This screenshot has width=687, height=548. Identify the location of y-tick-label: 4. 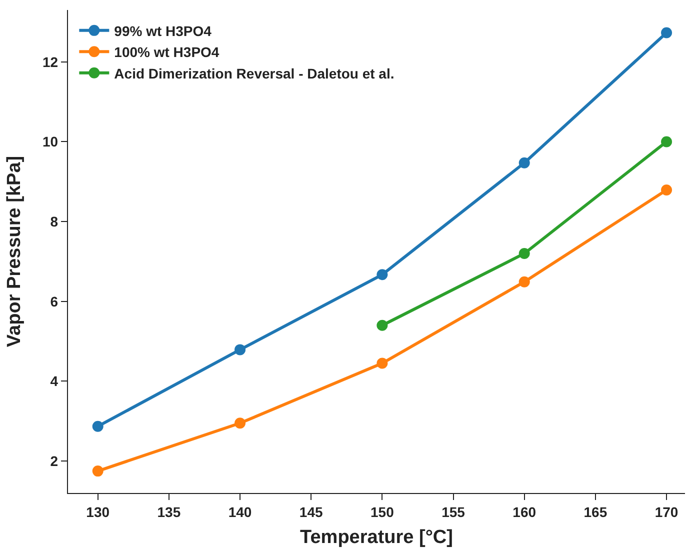
(54, 381).